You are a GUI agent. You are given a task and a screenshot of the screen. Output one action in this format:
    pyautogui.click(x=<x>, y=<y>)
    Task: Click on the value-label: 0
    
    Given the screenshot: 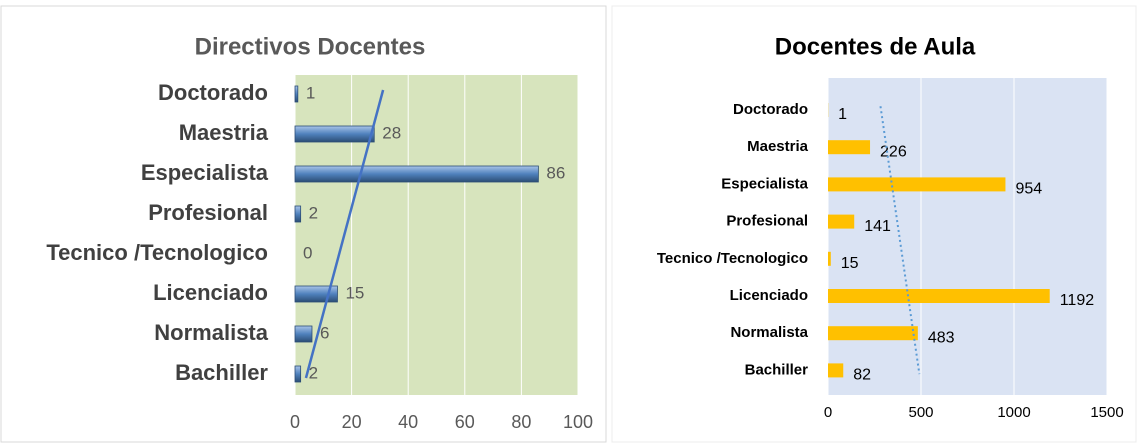 What is the action you would take?
    pyautogui.click(x=307, y=252)
    